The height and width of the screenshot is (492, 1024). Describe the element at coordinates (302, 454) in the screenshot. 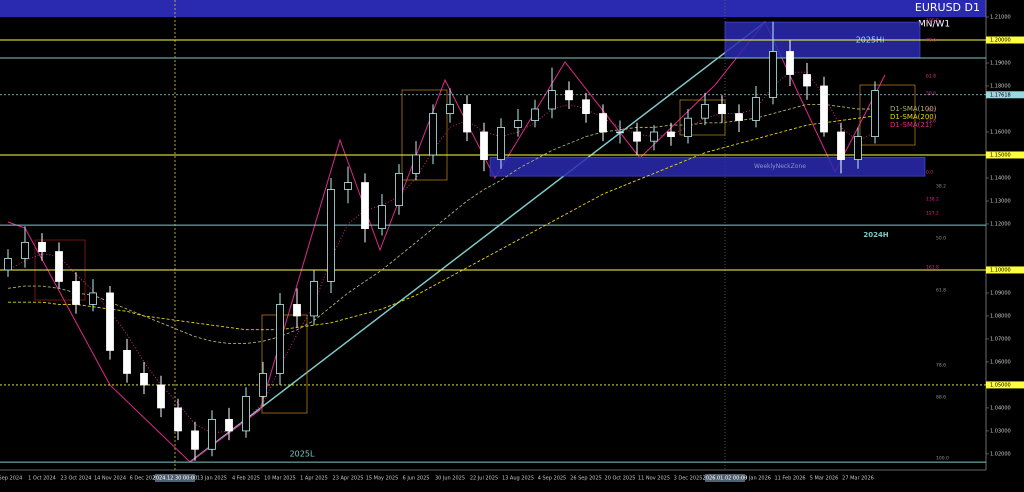

I see `zone-label: 2025L` at that location.